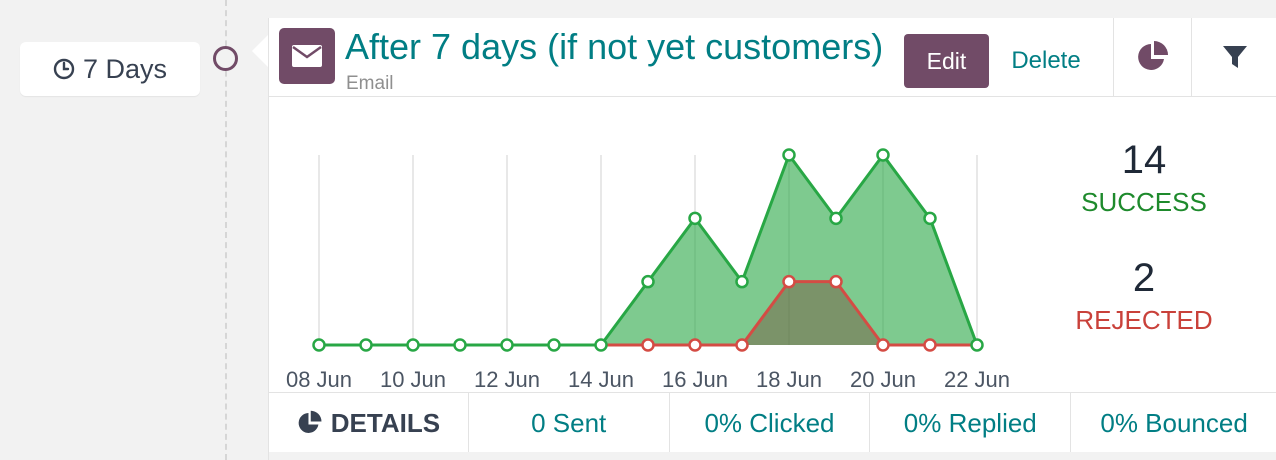 The image size is (1276, 460). What do you see at coordinates (883, 379) in the screenshot?
I see `x-tick-label: 20 Jun` at bounding box center [883, 379].